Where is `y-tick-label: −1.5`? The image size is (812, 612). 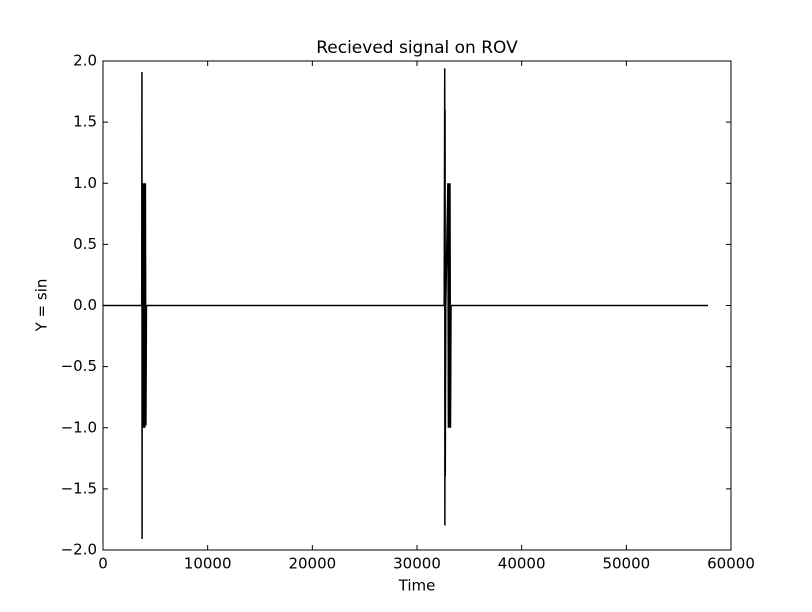
y-tick-label: −1.5 is located at coordinates (79, 488).